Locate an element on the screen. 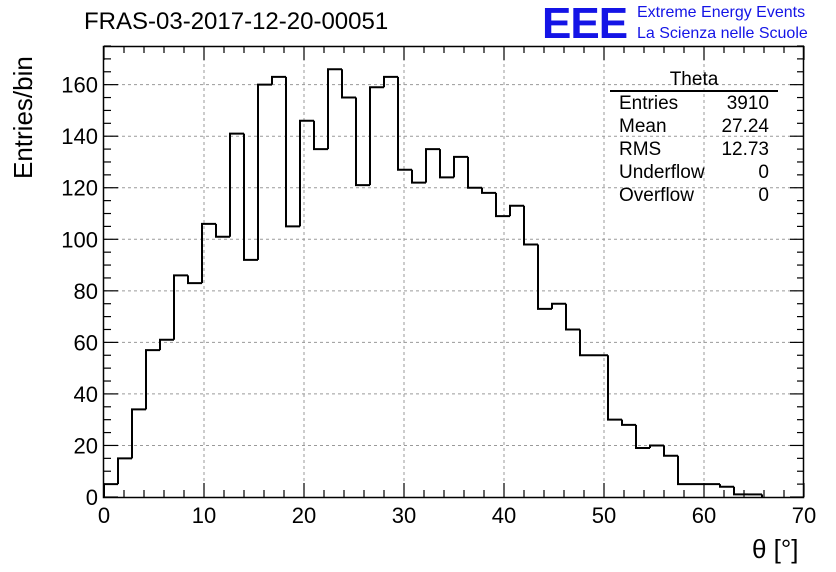  y-tick-label: 40 is located at coordinates (86, 394).